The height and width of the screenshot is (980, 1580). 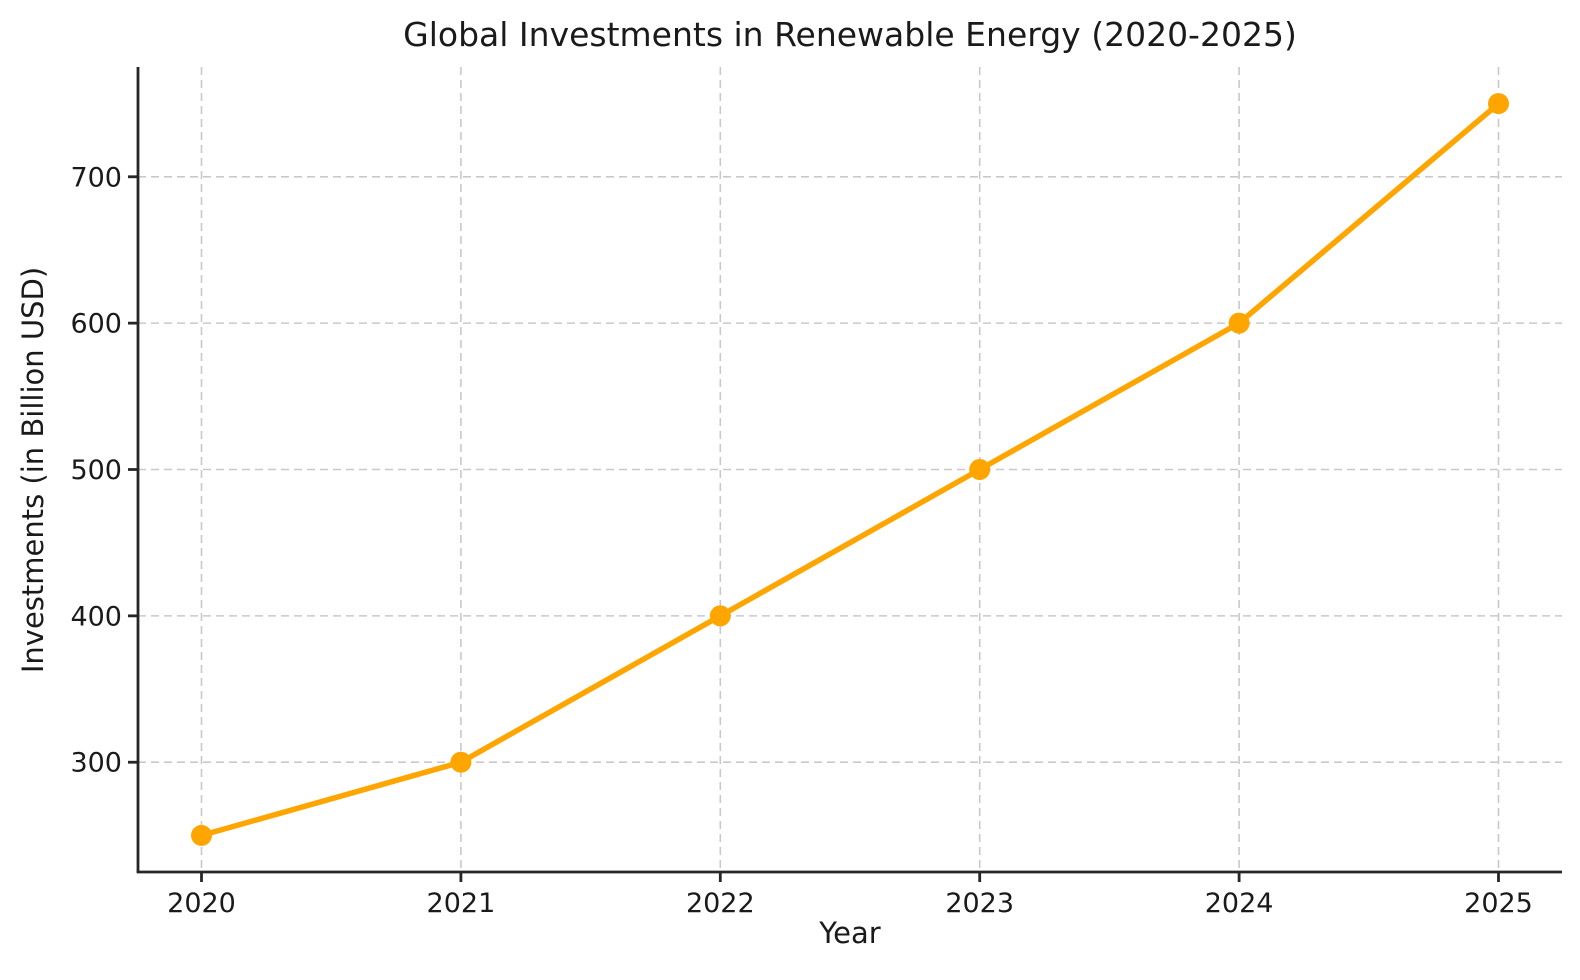 What do you see at coordinates (96, 470) in the screenshot?
I see `y-tick-label: 500` at bounding box center [96, 470].